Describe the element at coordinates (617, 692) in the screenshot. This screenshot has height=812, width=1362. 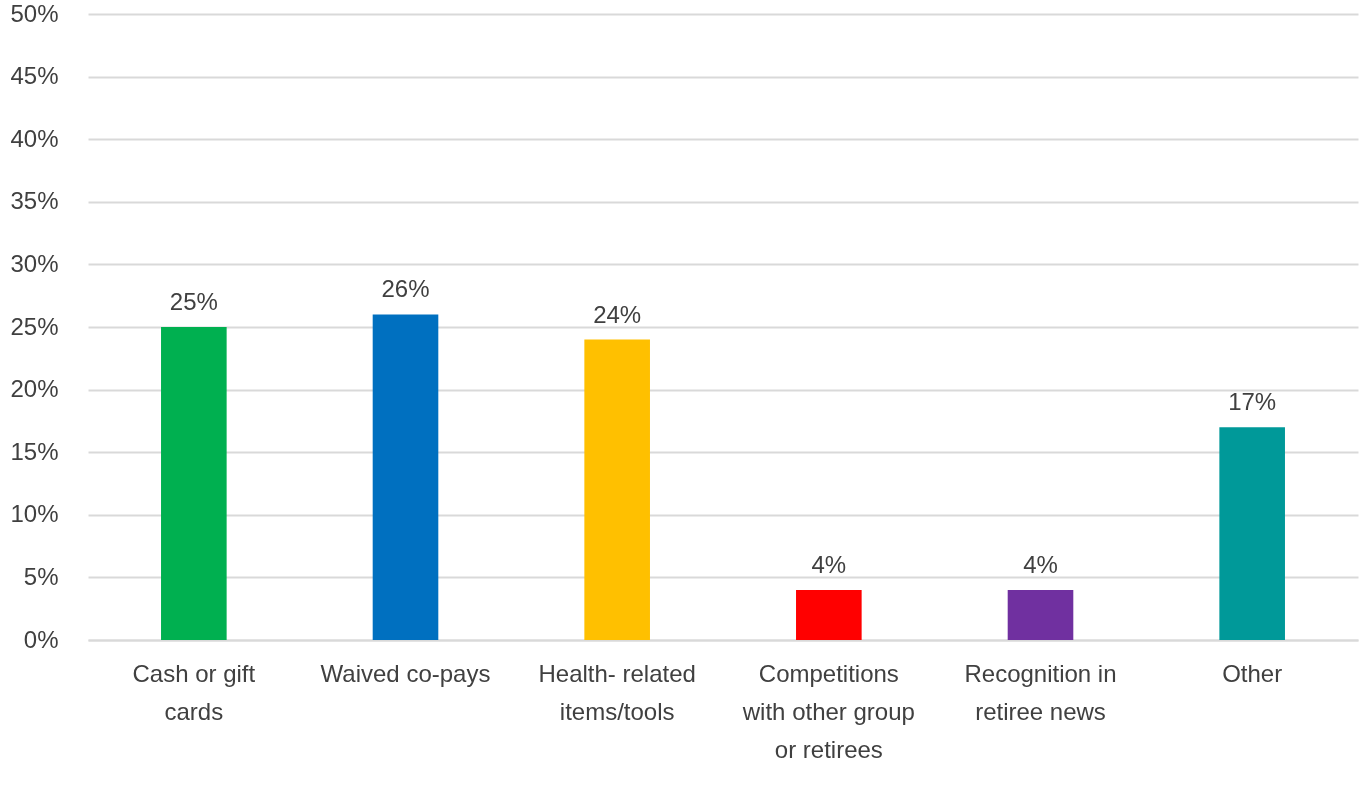
I see `x-tick-label: Health- related items/tools` at that location.